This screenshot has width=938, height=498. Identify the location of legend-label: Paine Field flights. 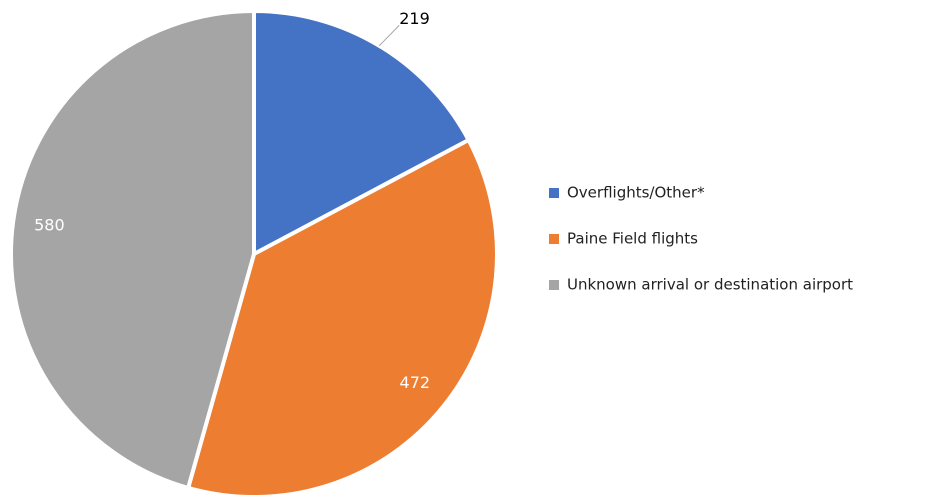
(632, 239).